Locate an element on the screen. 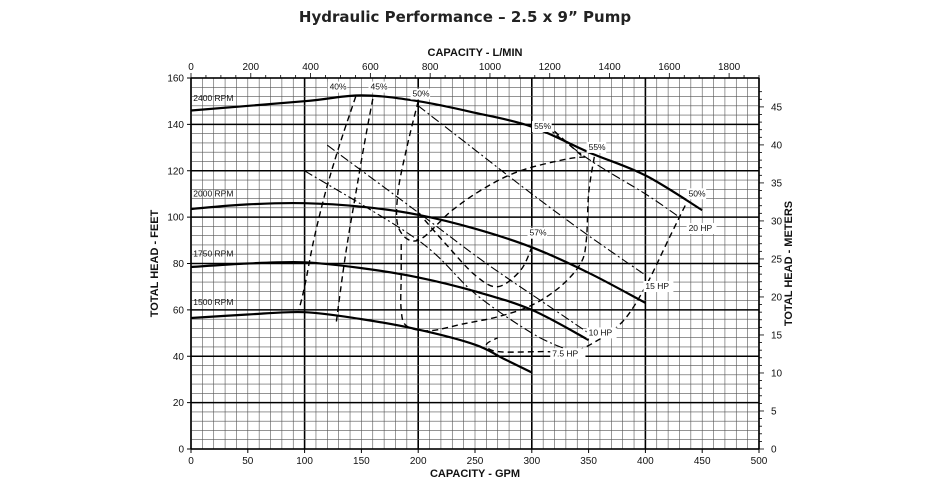 The height and width of the screenshot is (487, 930). x-tick-label: 250 is located at coordinates (475, 461).